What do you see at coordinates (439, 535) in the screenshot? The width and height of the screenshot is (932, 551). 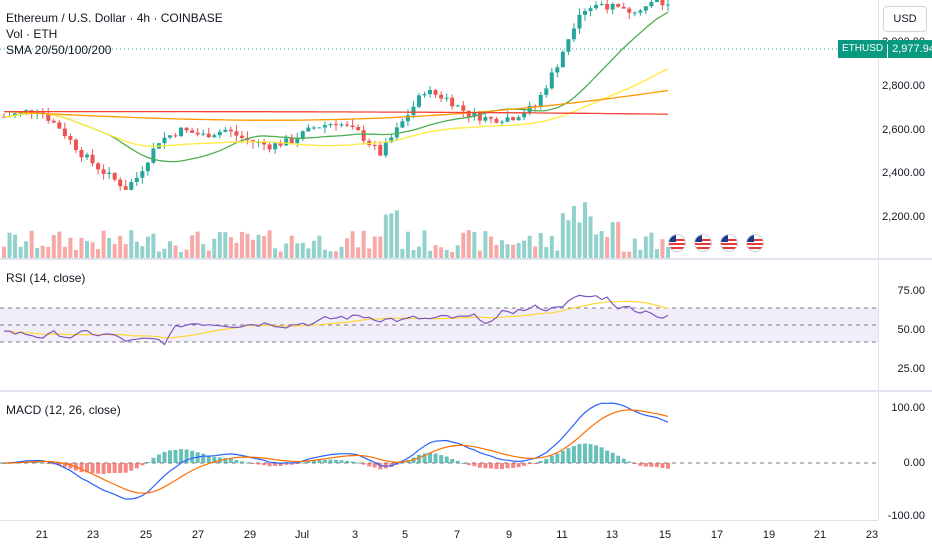 I see `time-axis: 21 23 25 27 29 Jul 3 5 7 9 11 13 15 17 19 21 23` at bounding box center [439, 535].